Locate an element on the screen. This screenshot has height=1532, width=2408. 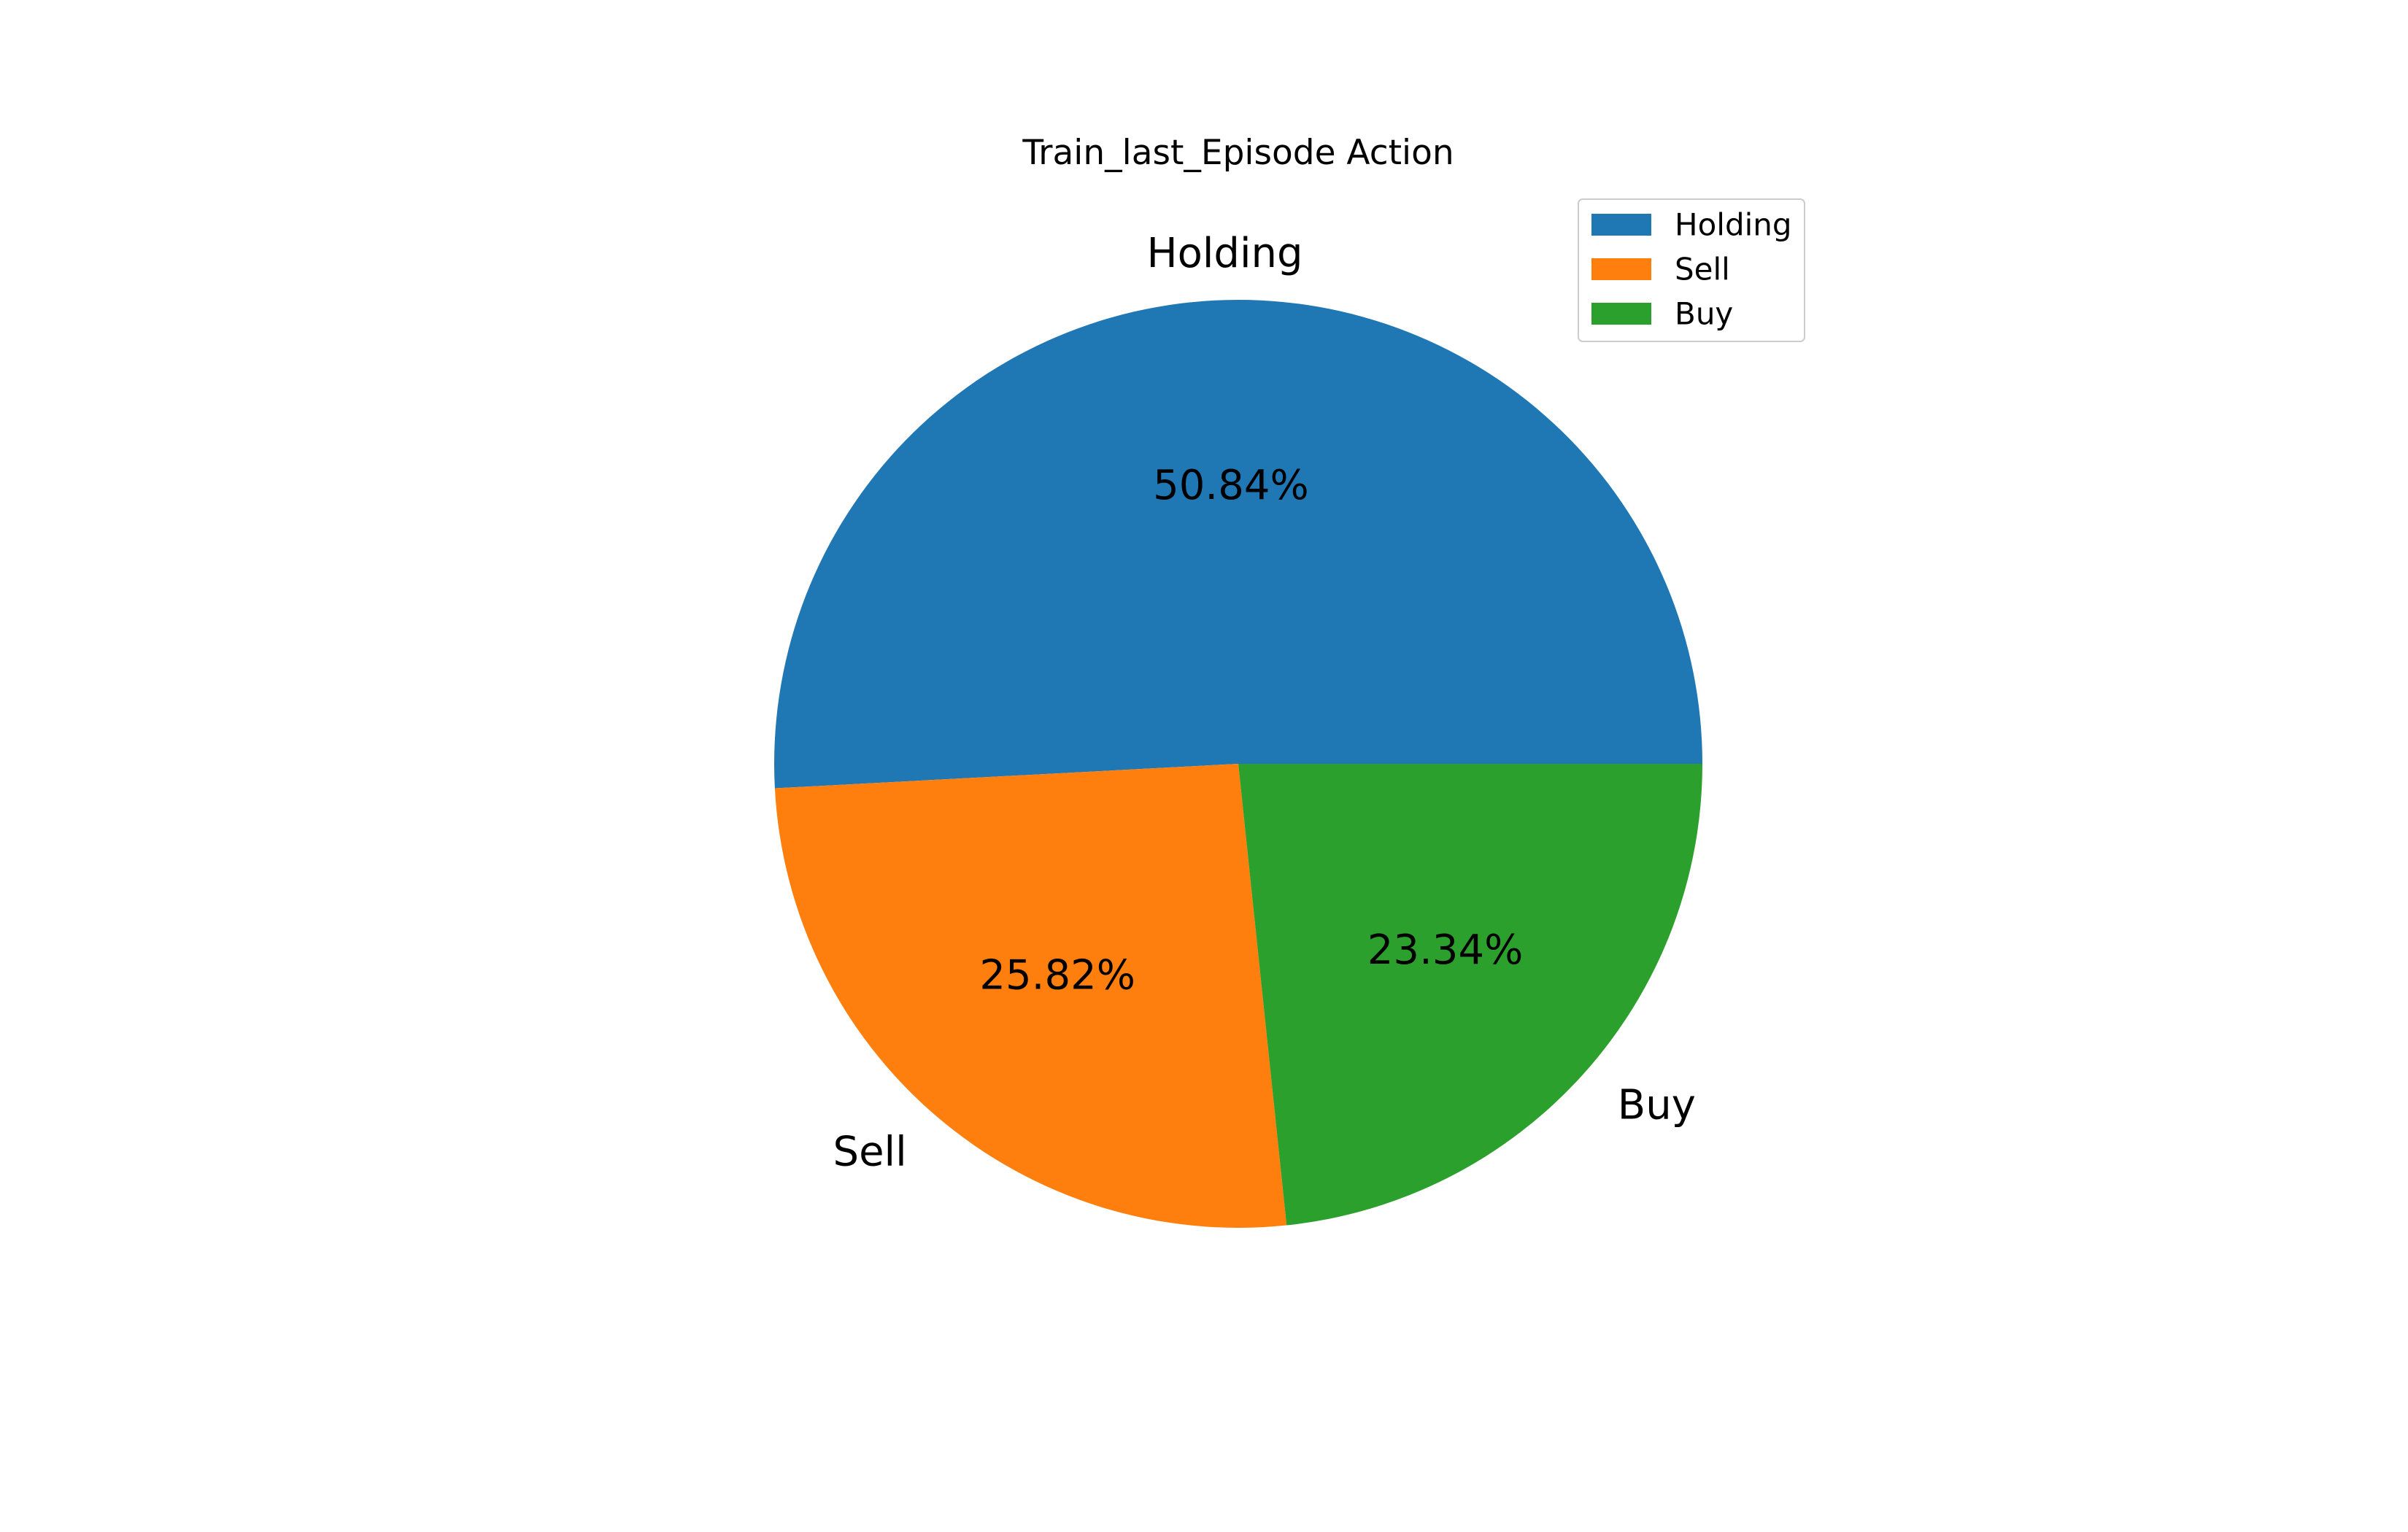
pie-slice-buy is located at coordinates (1470, 995).